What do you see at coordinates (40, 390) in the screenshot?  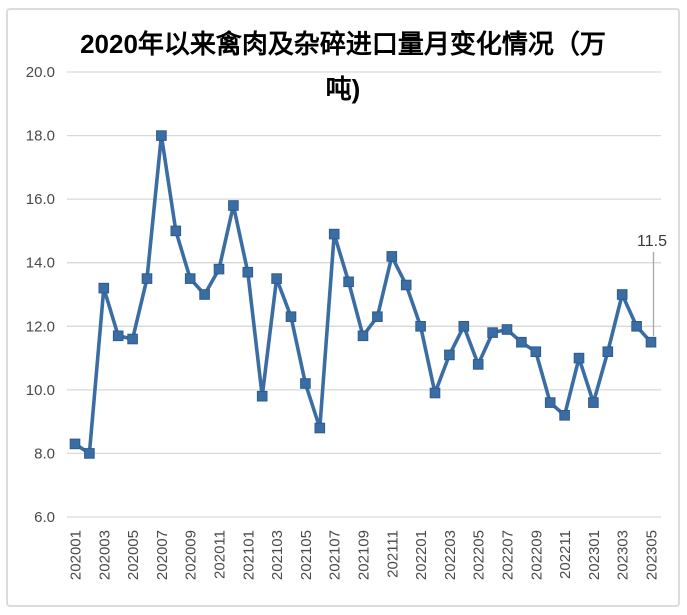 I see `y-tick-label: 10.0` at bounding box center [40, 390].